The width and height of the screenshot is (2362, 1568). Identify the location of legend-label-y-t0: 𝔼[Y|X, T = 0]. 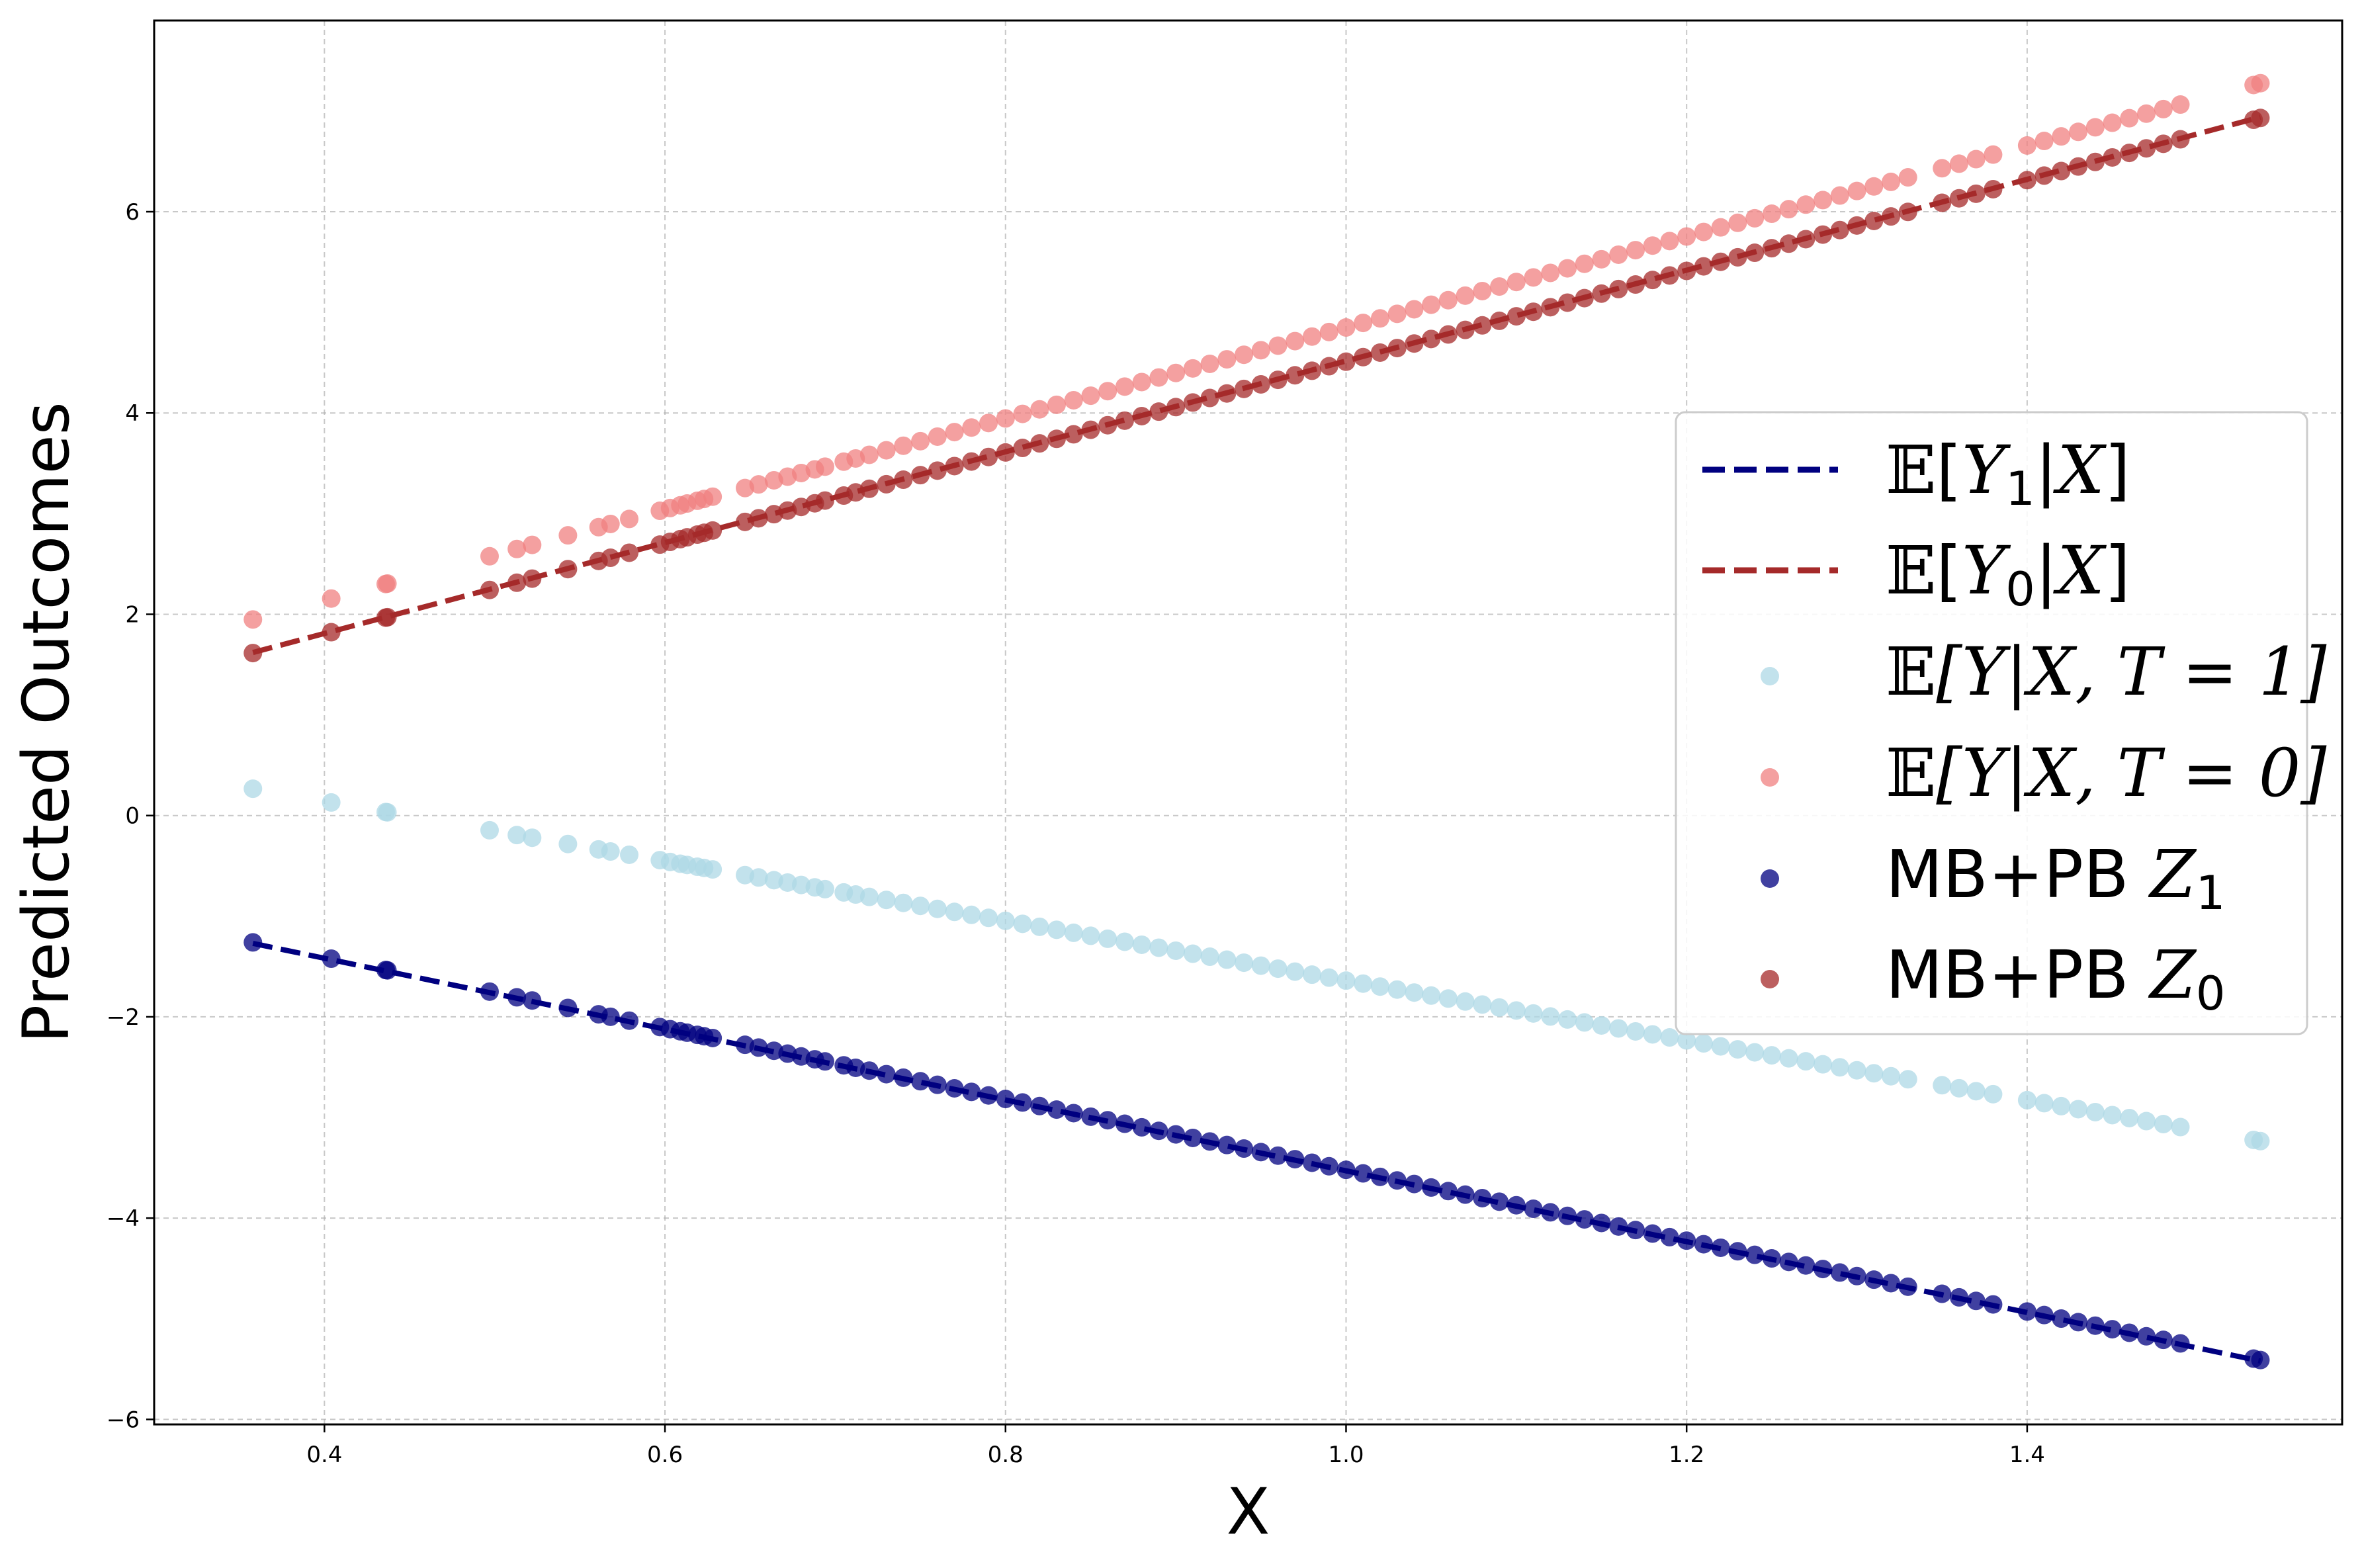
(2106, 773).